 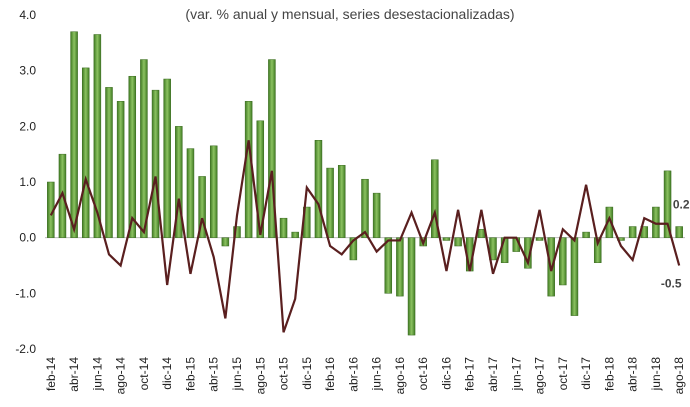 I want to click on x-tick-label: feb-17, so click(x=470, y=374).